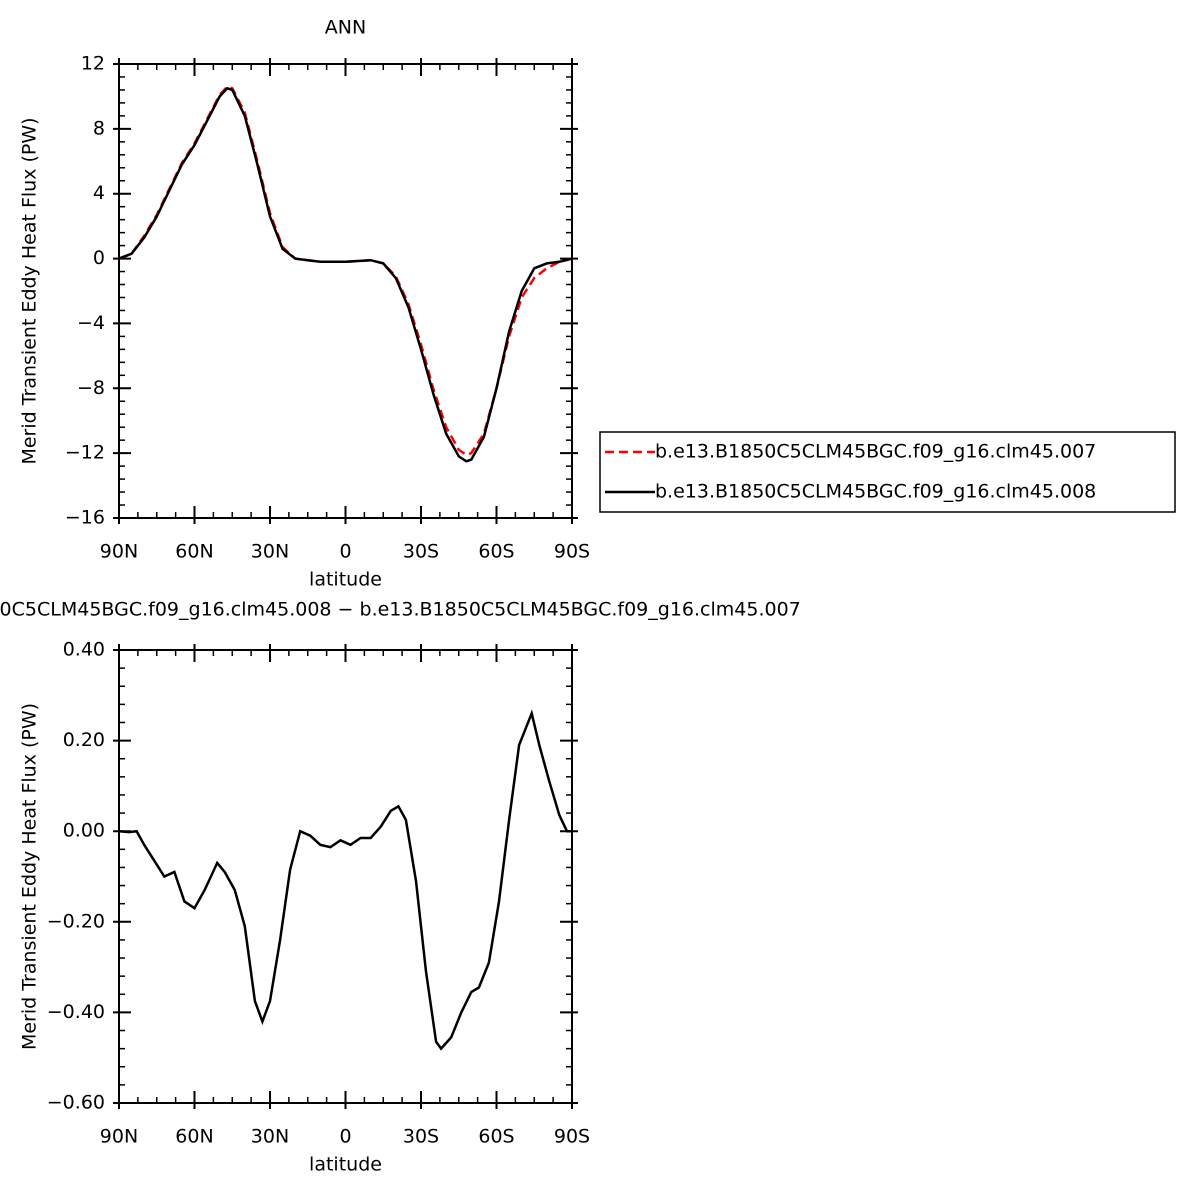 The height and width of the screenshot is (1191, 1191). Describe the element at coordinates (91, 388) in the screenshot. I see `y-tick-label: −8` at that location.